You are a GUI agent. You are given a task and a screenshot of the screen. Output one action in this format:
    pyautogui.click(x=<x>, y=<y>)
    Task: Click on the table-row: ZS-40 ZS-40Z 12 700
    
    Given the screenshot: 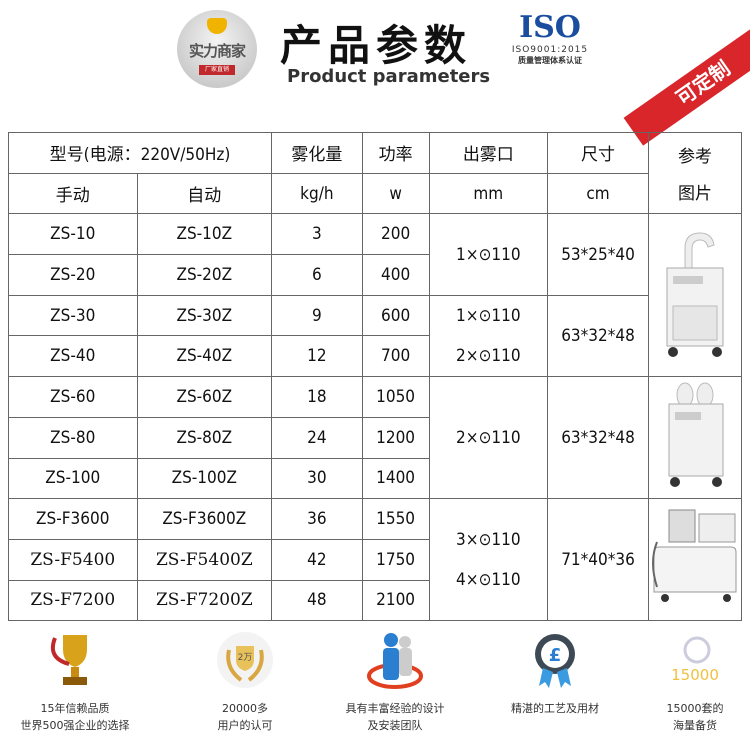 What is the action you would take?
    pyautogui.click(x=375, y=356)
    